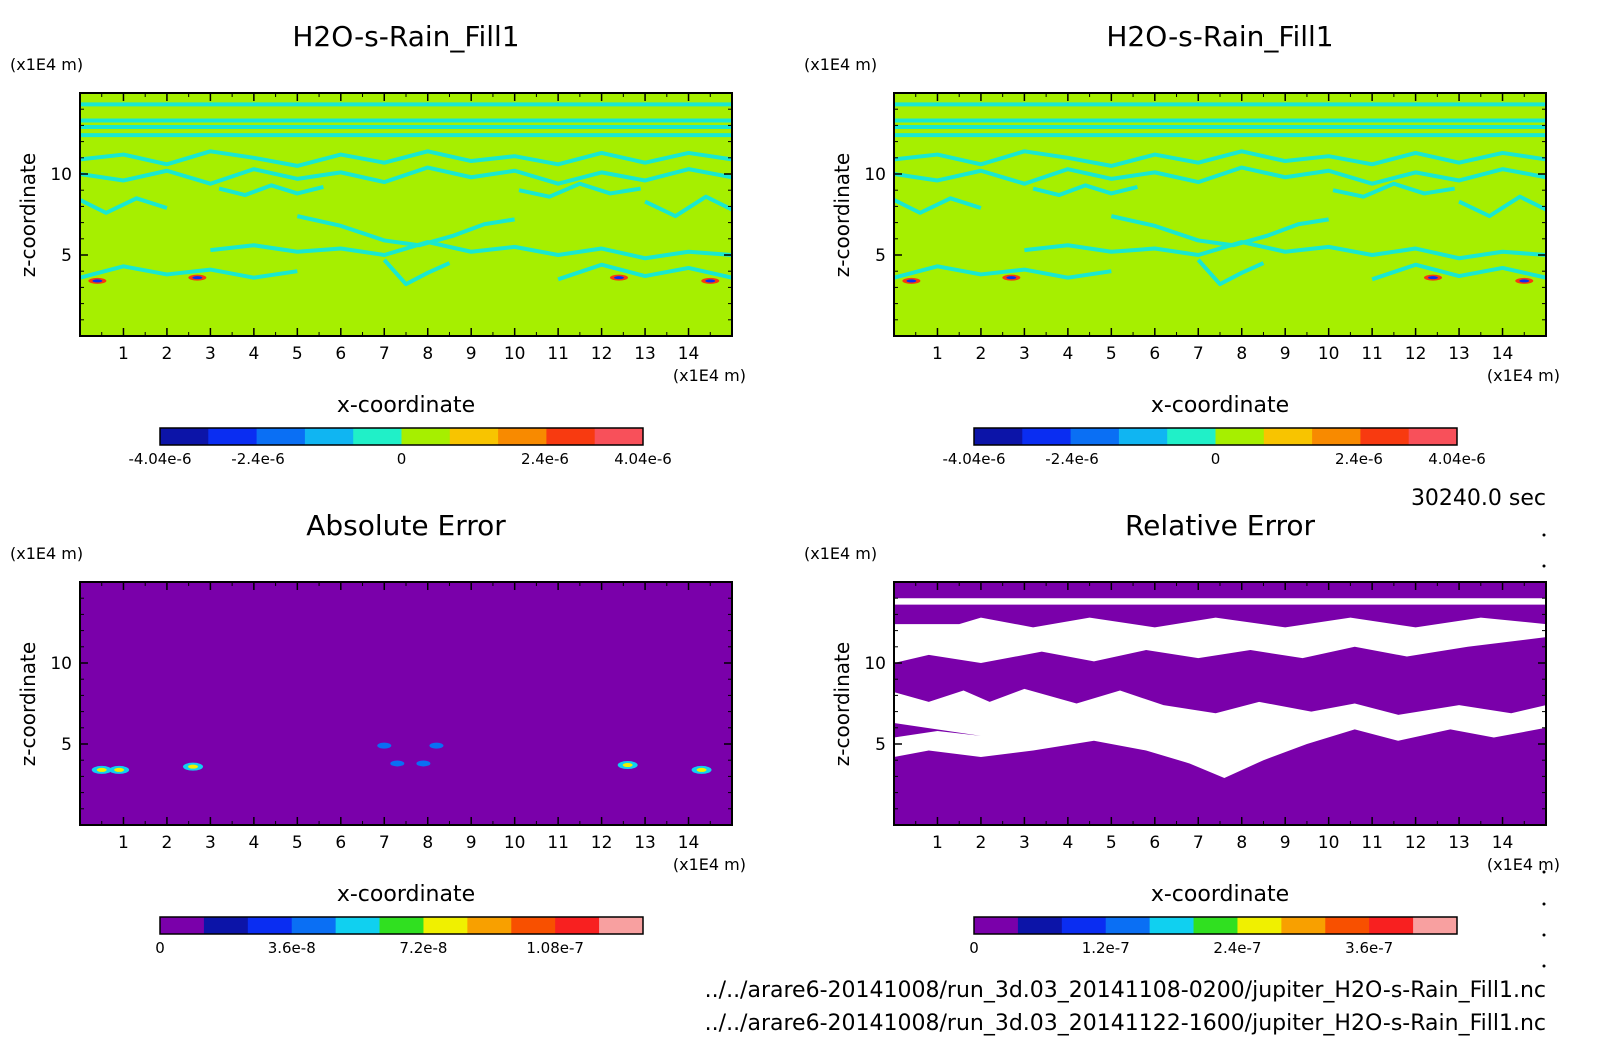 The height and width of the screenshot is (1054, 1604). Describe the element at coordinates (1213, 936) in the screenshot. I see `colorbar: 0 1.2e-7 2.4e-7 3.6e-7` at that location.